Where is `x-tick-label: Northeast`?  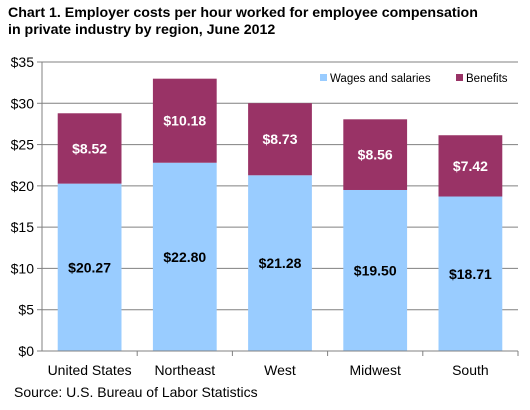 x-tick-label: Northeast is located at coordinates (184, 370).